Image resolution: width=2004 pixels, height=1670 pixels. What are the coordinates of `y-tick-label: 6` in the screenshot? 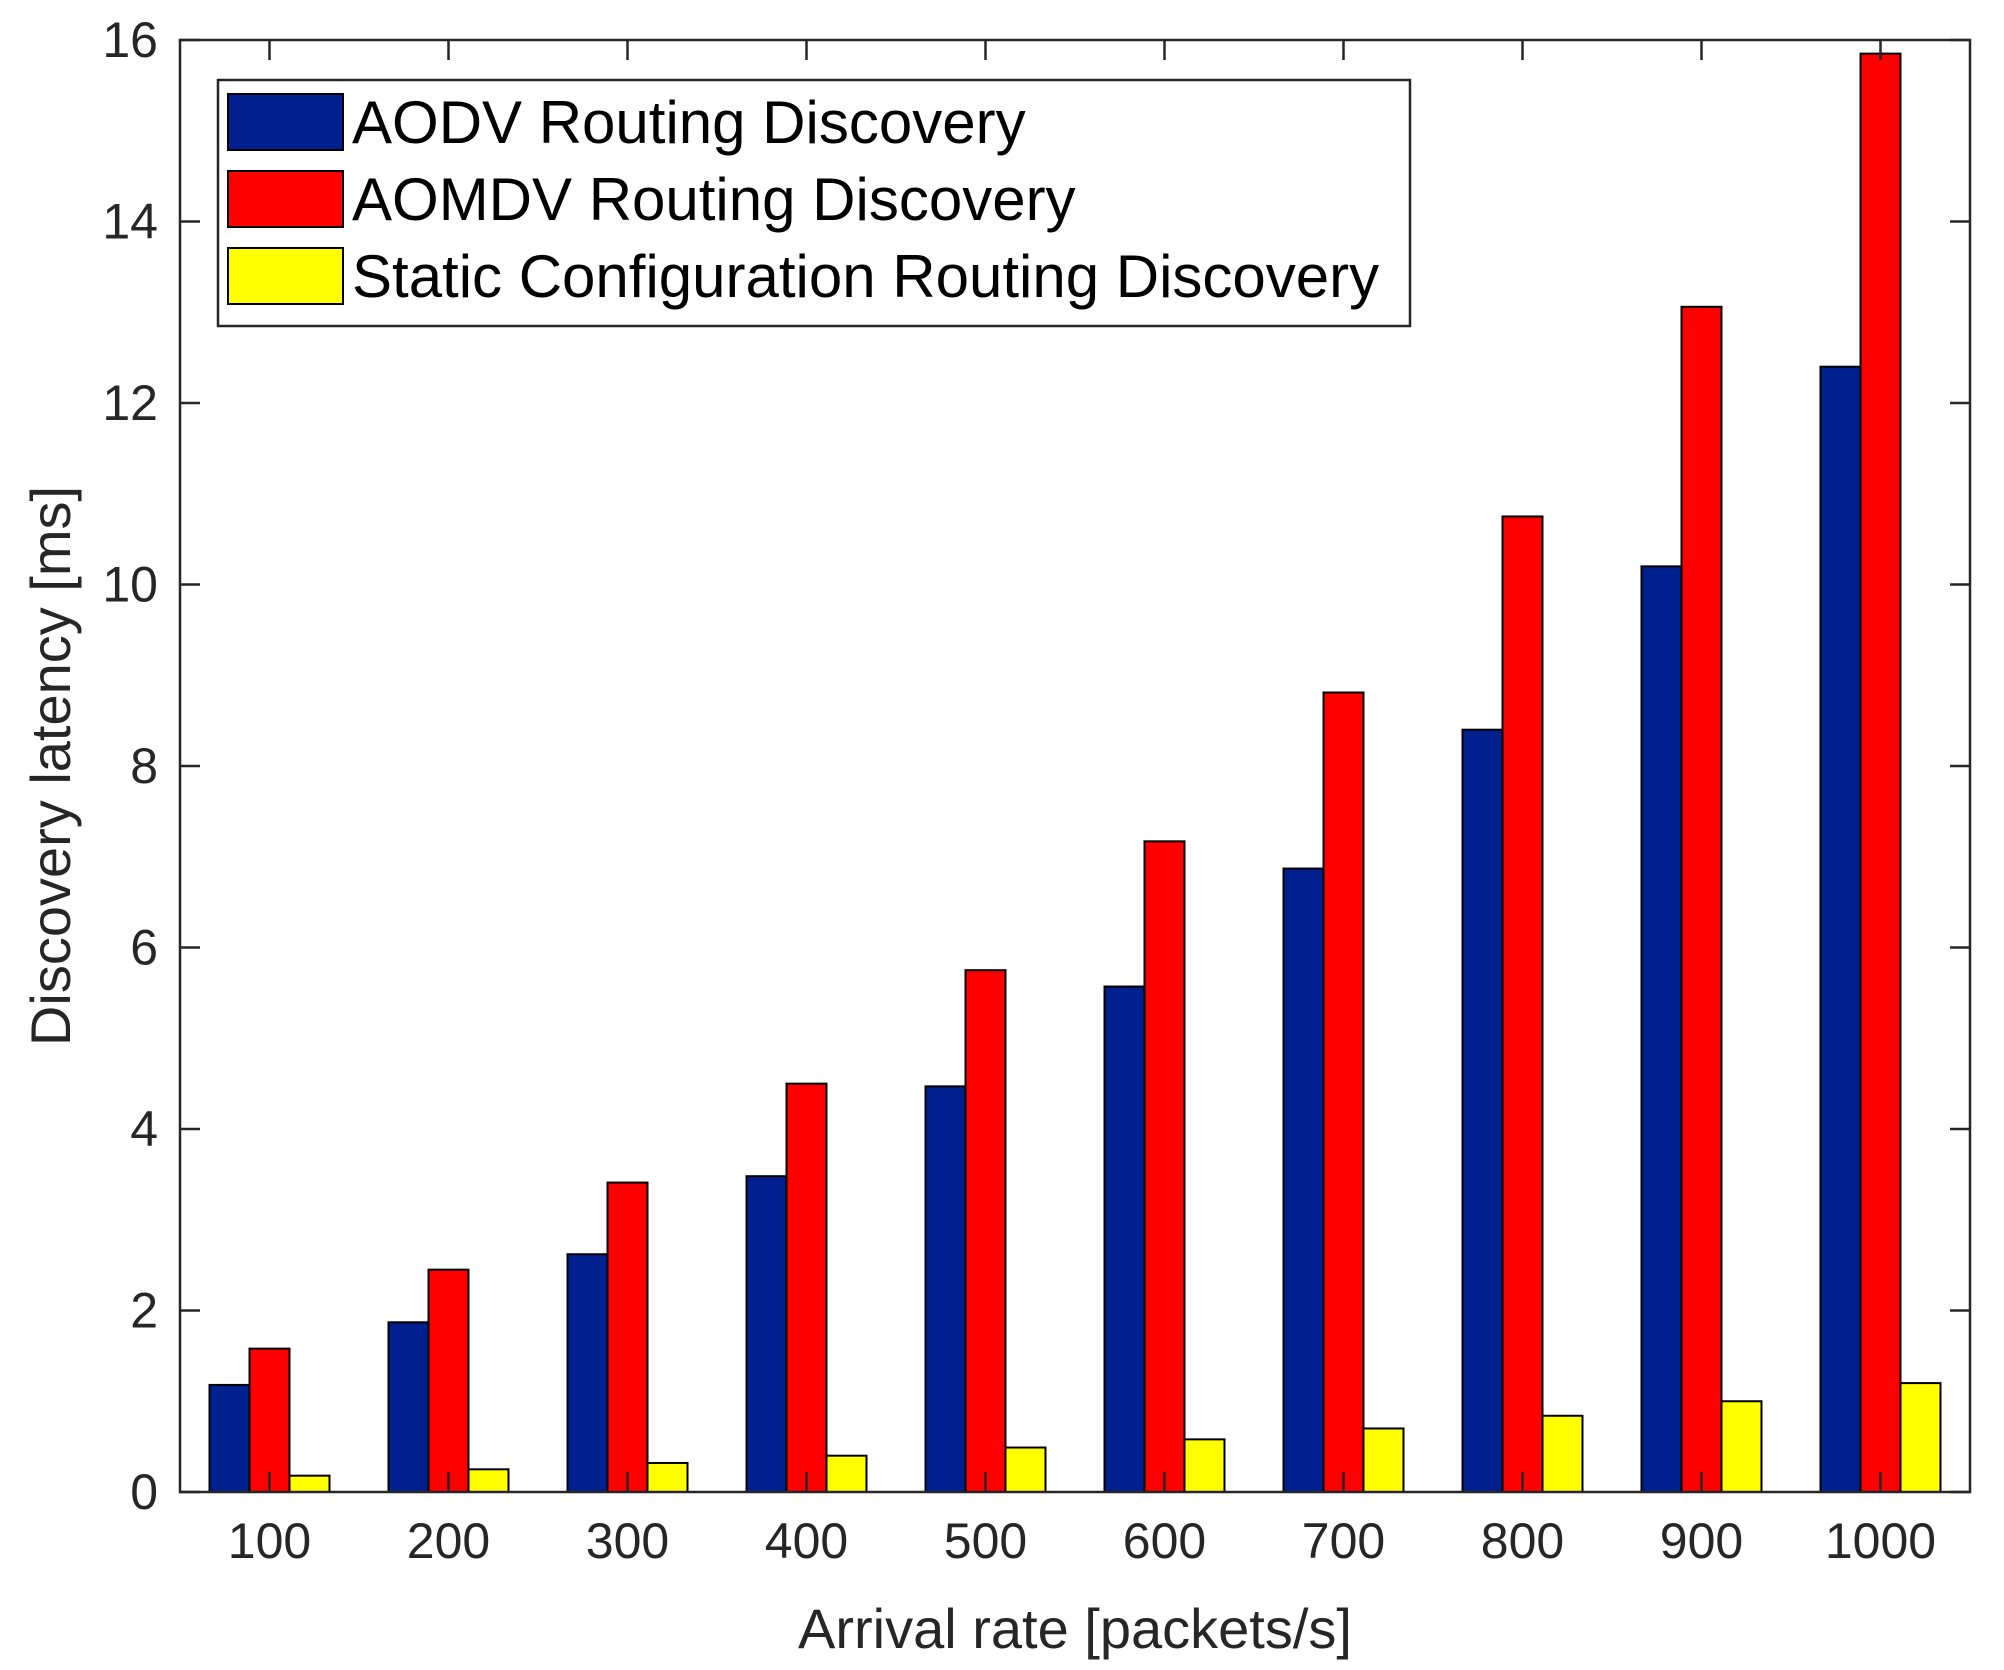 It's located at (144, 948).